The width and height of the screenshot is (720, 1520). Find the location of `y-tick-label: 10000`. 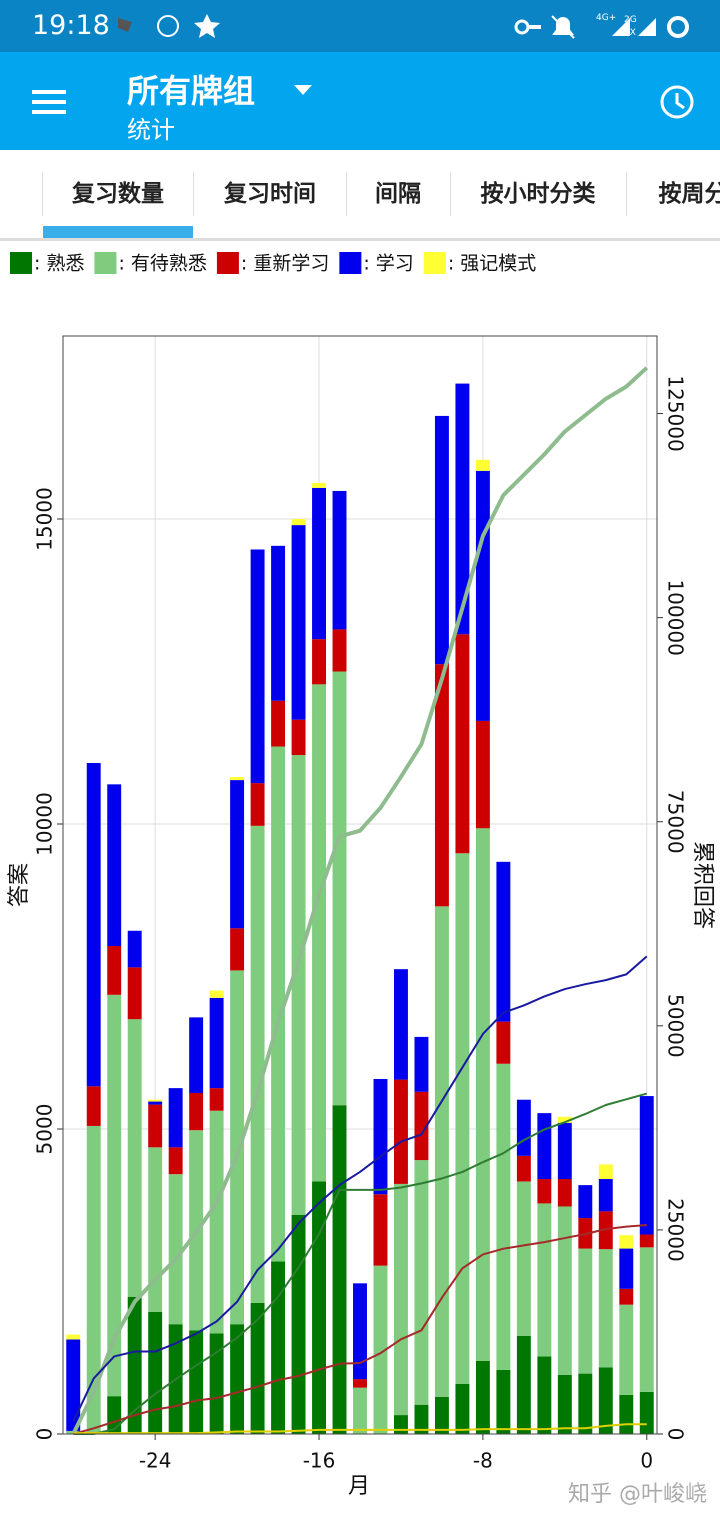

y-tick-label: 10000 is located at coordinates (45, 824).